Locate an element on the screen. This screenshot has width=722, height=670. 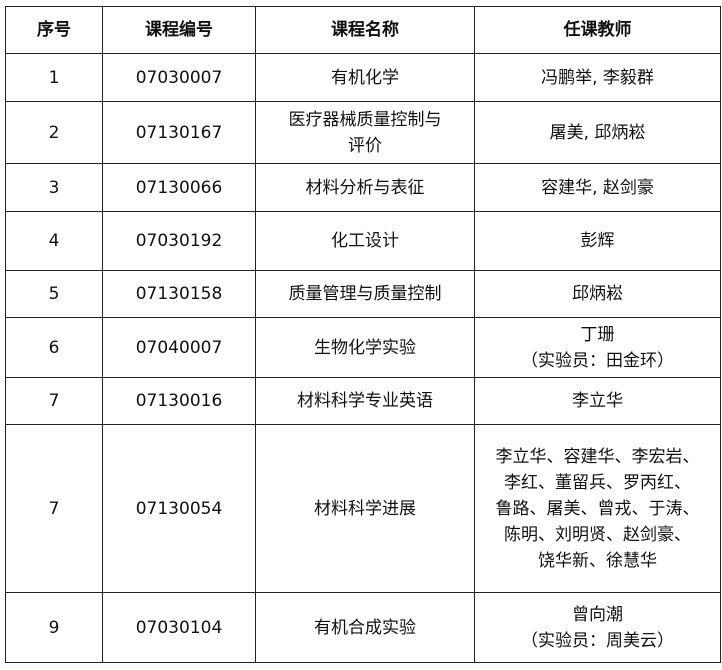
name-line: 医疗器械质量控制与 is located at coordinates (365, 119).